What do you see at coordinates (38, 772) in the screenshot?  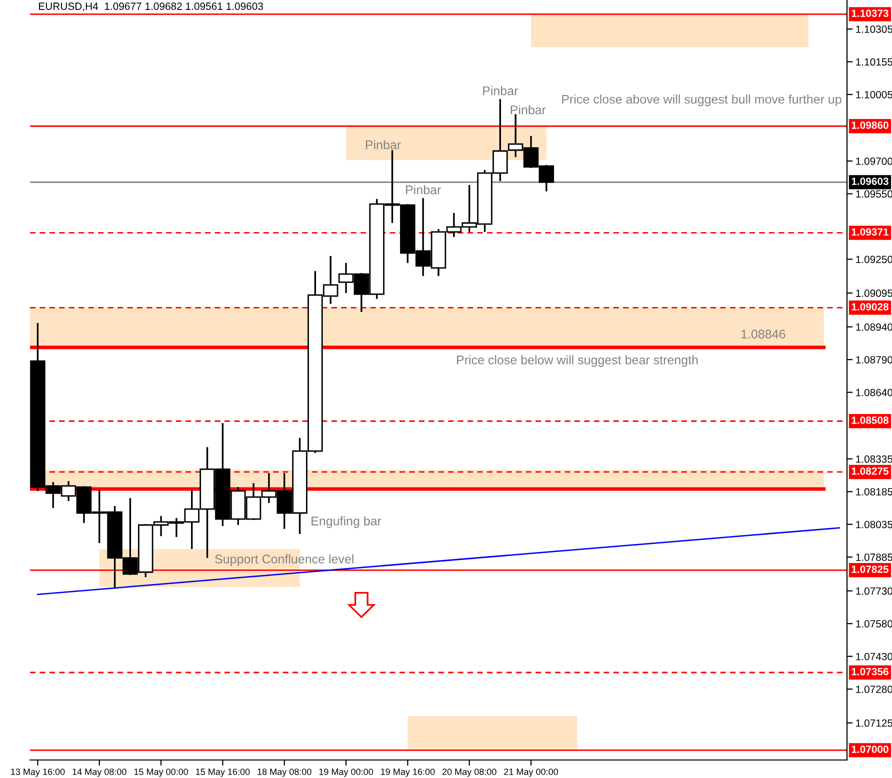 I see `x-tick-label: 13 May 16:00` at bounding box center [38, 772].